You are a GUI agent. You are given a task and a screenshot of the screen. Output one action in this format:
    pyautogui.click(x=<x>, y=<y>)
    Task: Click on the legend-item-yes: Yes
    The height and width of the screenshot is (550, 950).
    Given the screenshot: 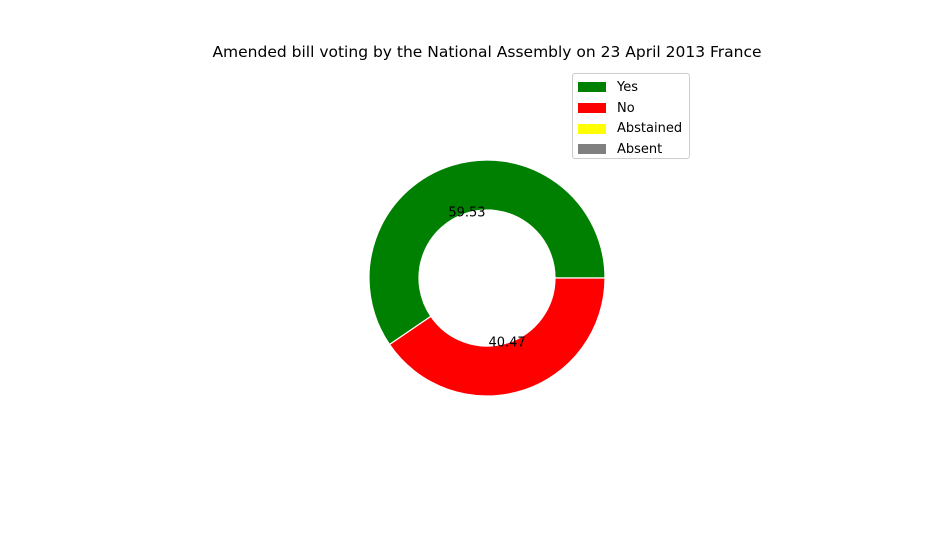 What is the action you would take?
    pyautogui.click(x=631, y=87)
    